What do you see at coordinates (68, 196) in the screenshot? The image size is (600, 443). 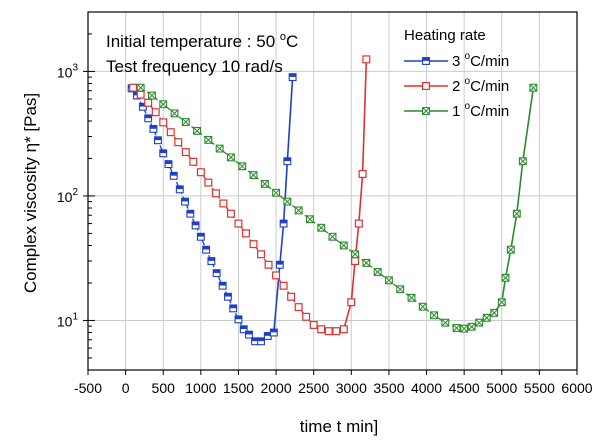 I see `y-tick-label: 102` at bounding box center [68, 196].